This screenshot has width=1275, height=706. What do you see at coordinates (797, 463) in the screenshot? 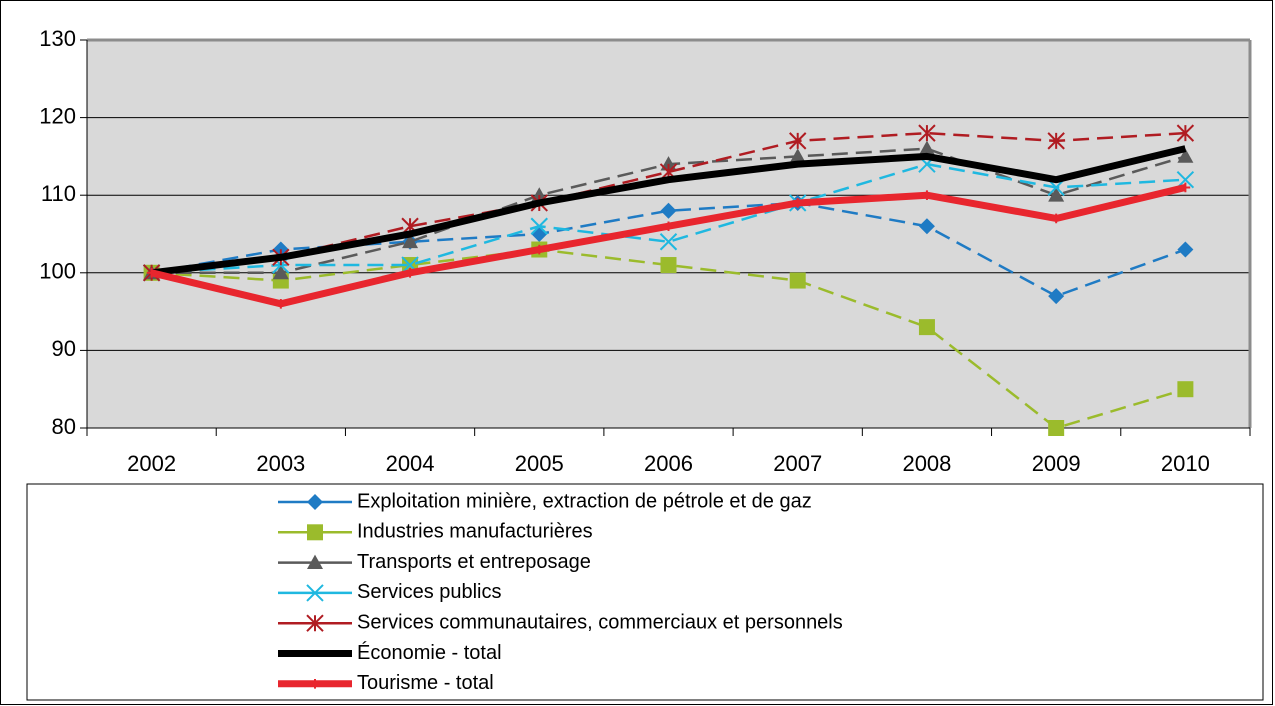
I see `x-tick-label: 2007` at bounding box center [797, 463].